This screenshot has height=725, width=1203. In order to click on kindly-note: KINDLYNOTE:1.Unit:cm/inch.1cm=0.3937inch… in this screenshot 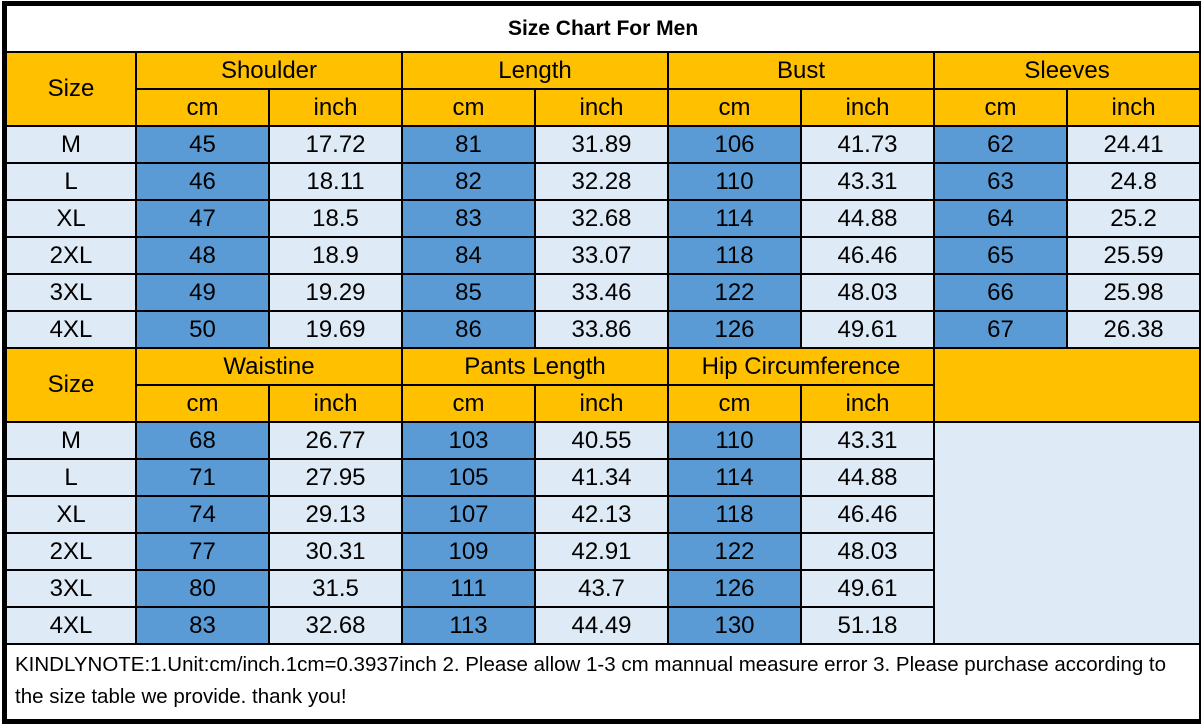, I will do `click(603, 682)`.